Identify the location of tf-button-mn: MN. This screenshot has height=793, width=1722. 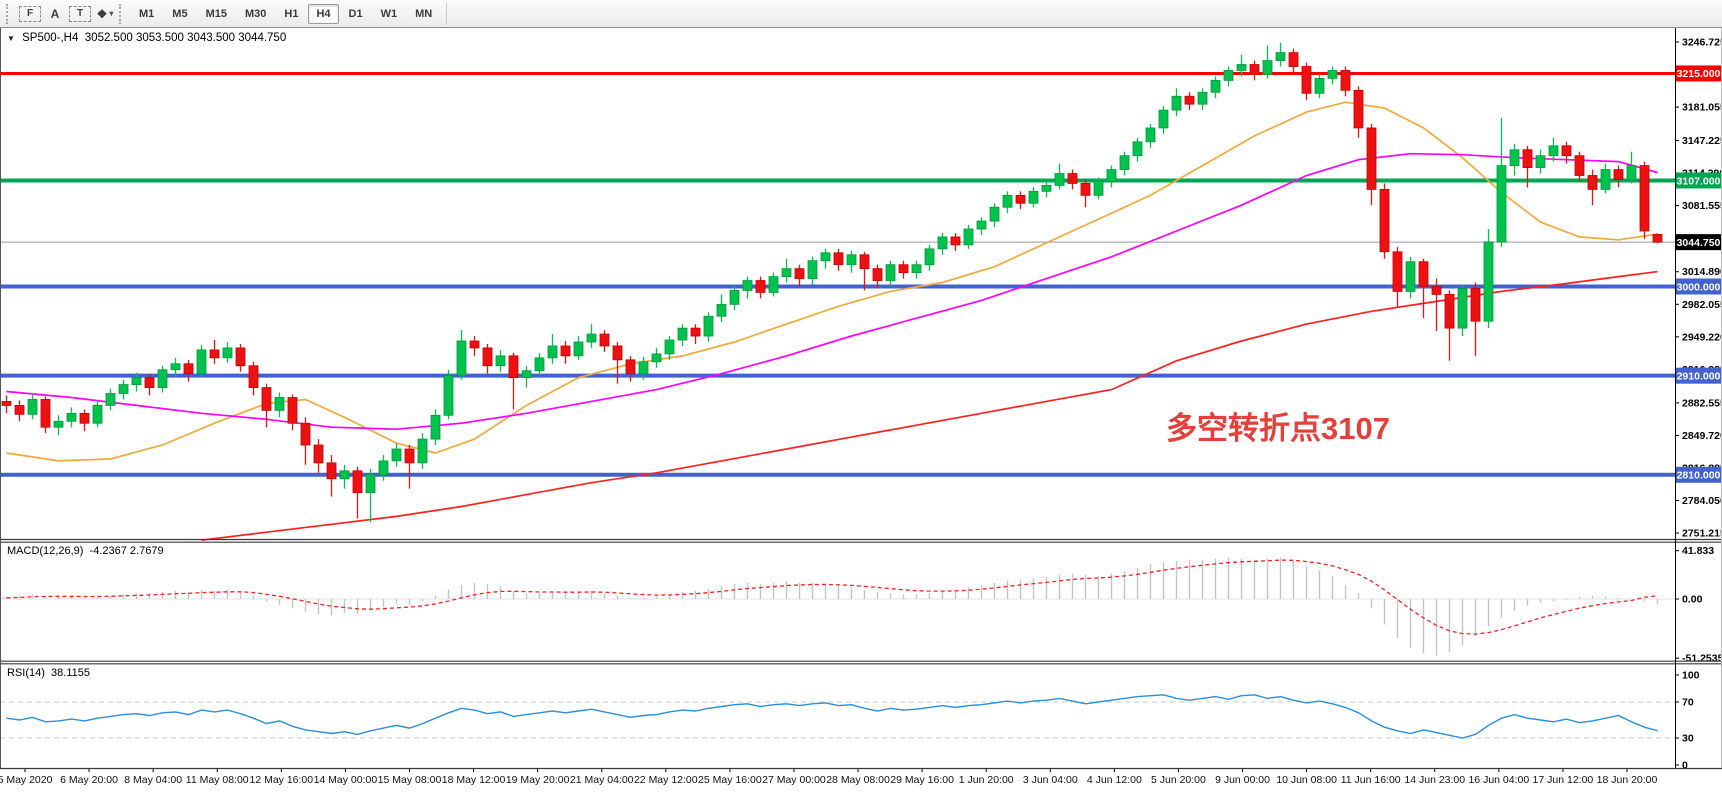
(424, 13).